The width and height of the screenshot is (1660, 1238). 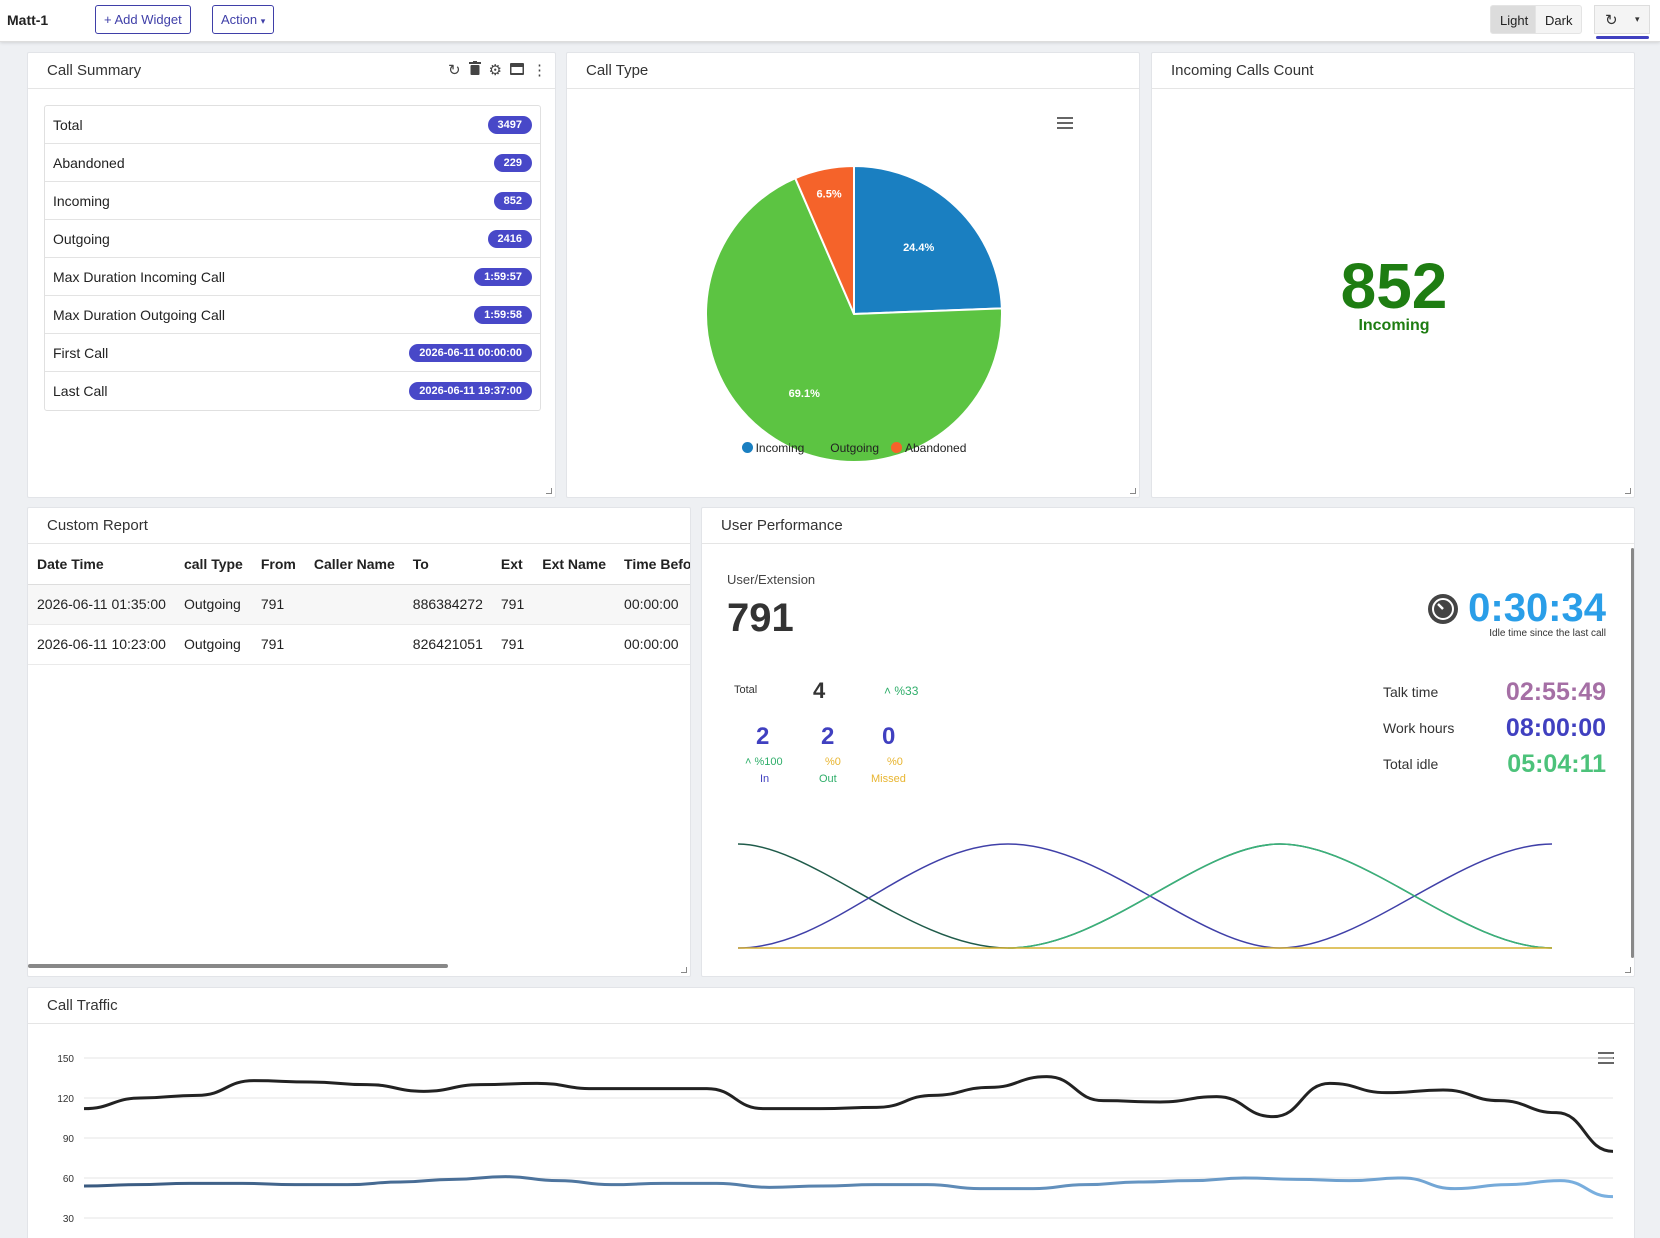 What do you see at coordinates (292, 163) in the screenshot?
I see `list-item: Abandoned 229` at bounding box center [292, 163].